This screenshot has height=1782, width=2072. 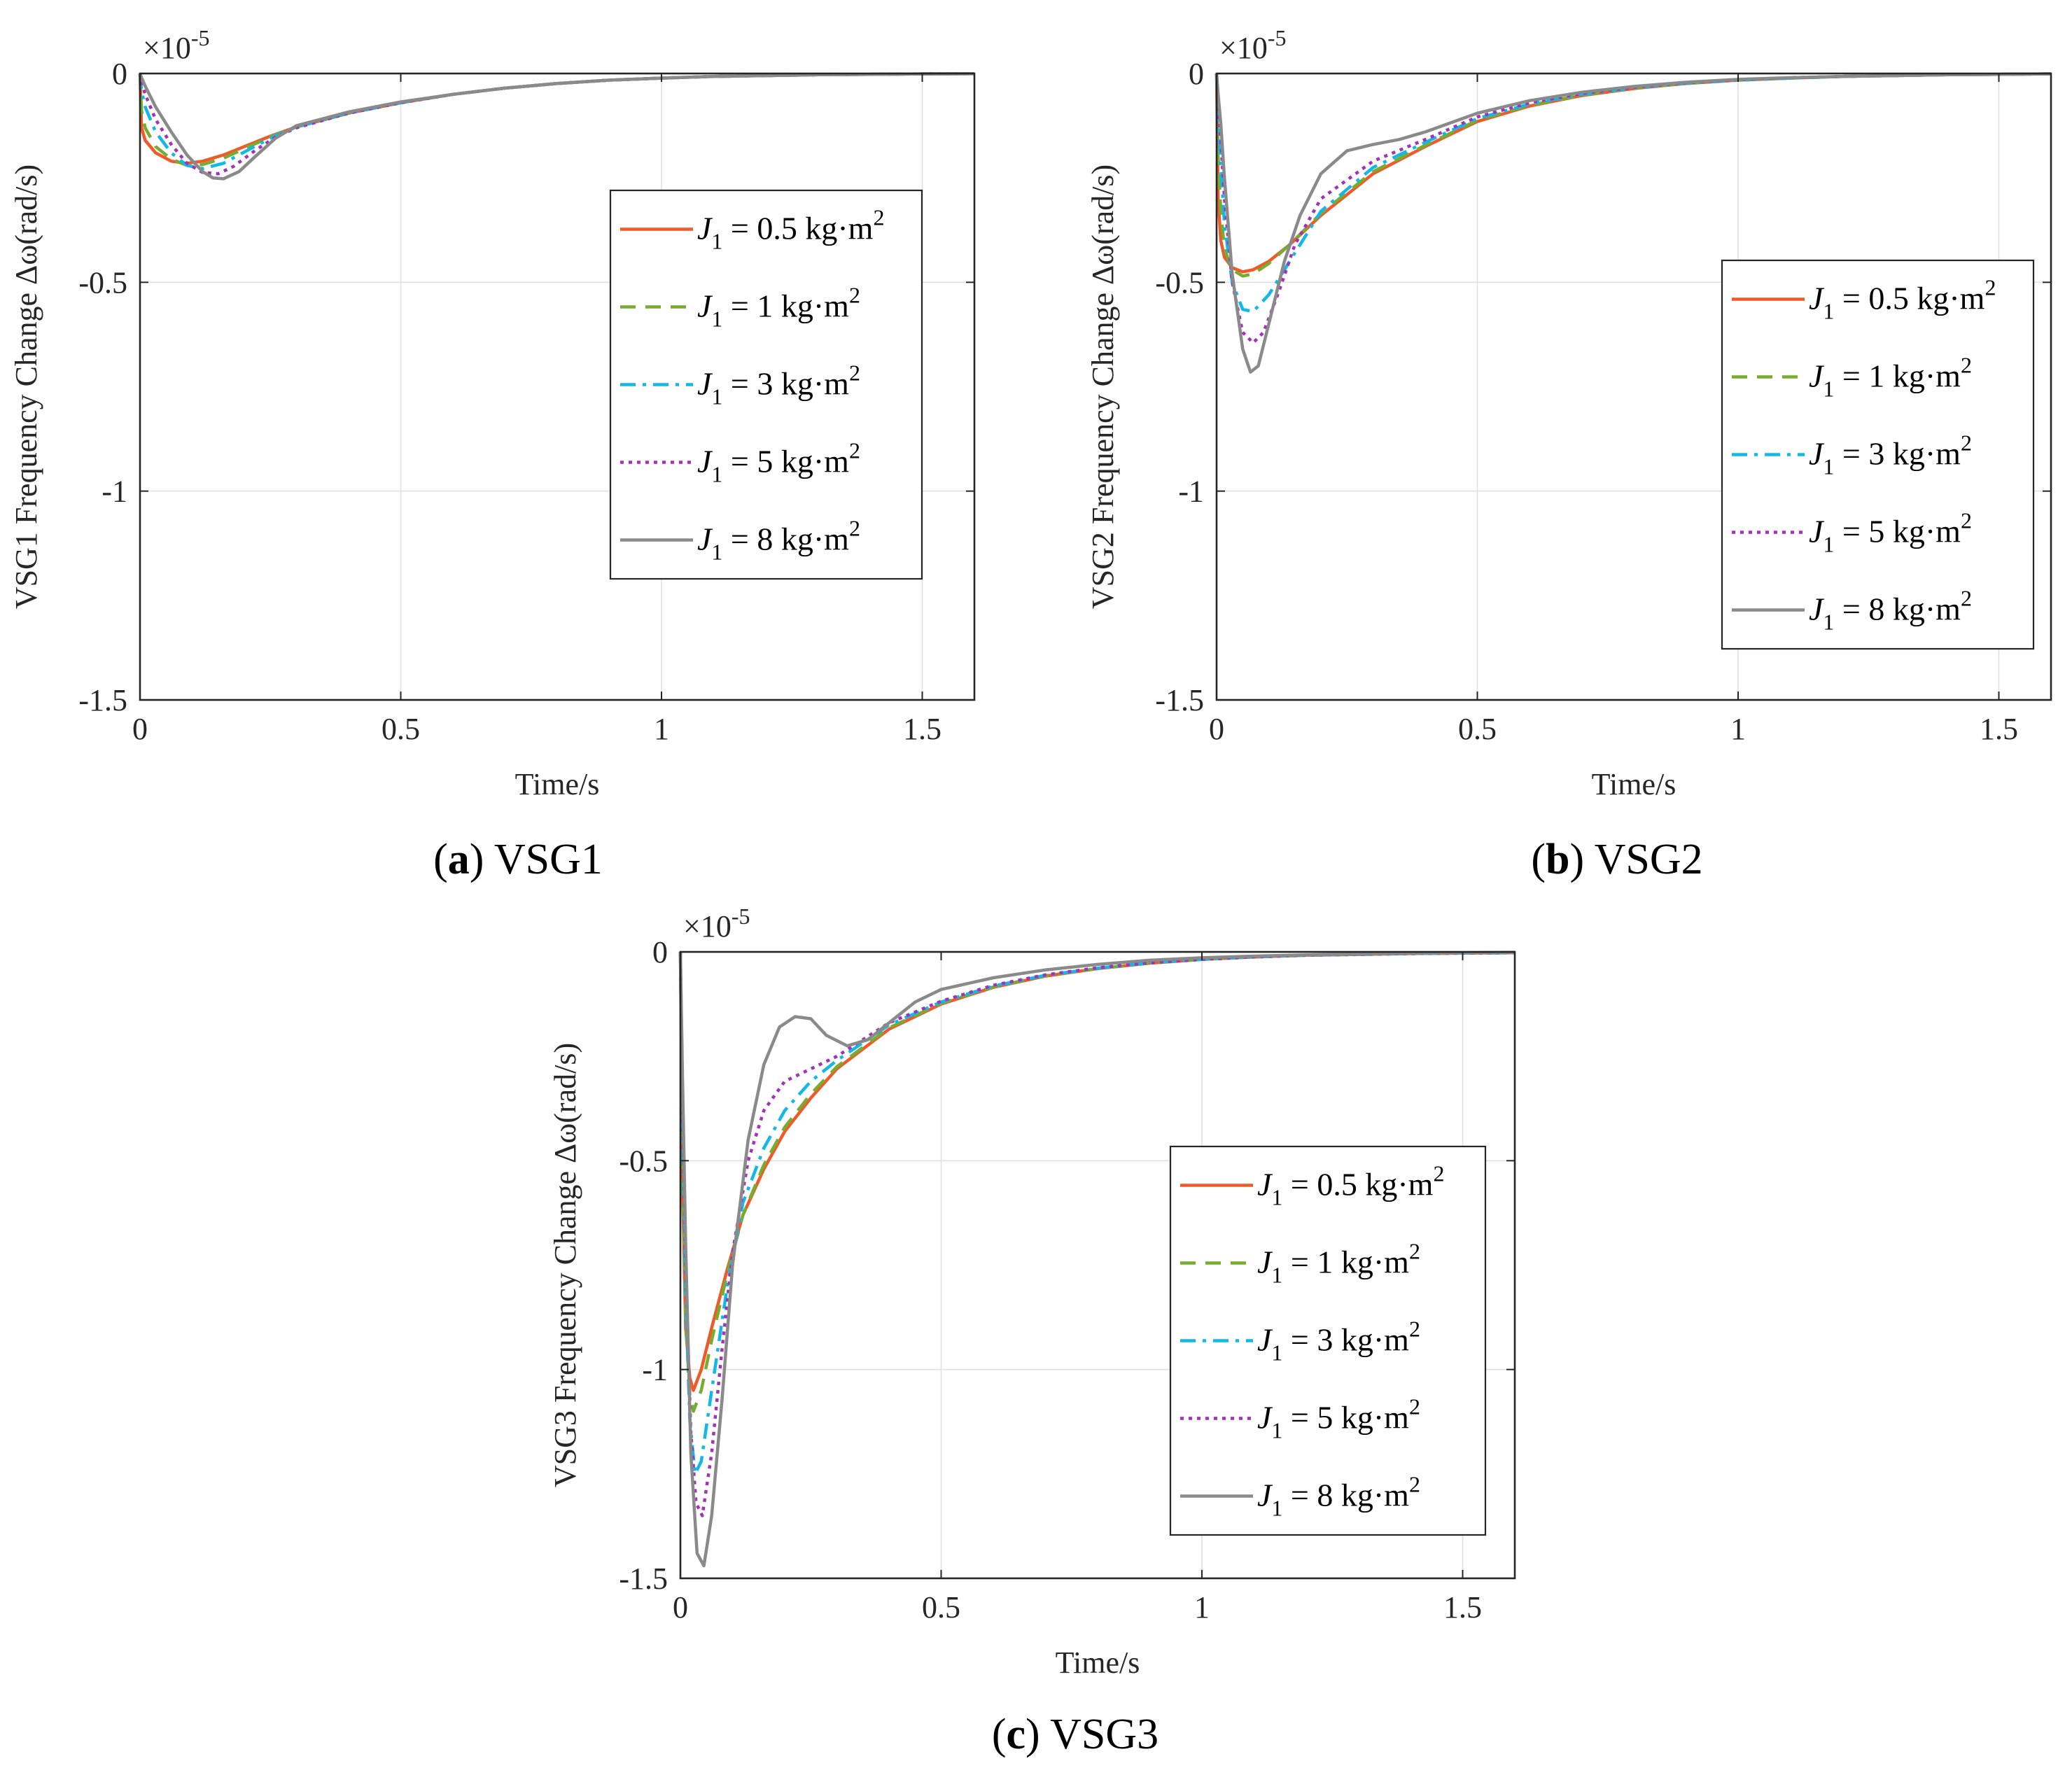 What do you see at coordinates (26, 386) in the screenshot?
I see `y-axis-label: VSG1 Frequency Change Δω(rad/s)` at bounding box center [26, 386].